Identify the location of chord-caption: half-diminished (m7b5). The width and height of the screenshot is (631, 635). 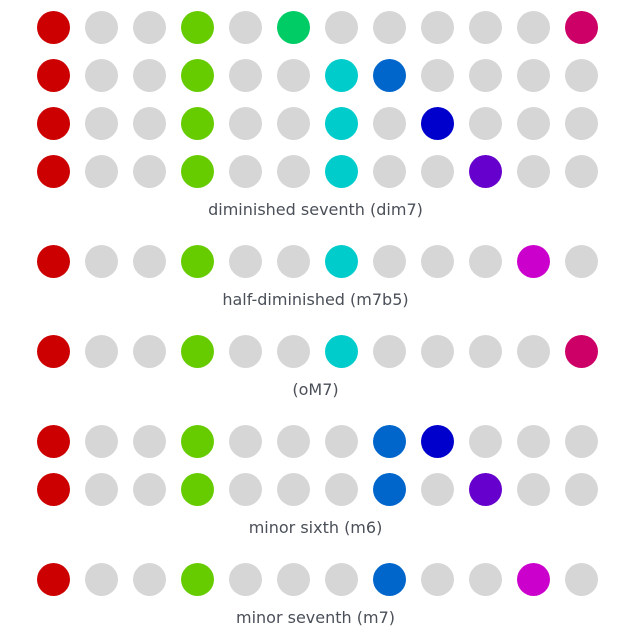
(315, 299).